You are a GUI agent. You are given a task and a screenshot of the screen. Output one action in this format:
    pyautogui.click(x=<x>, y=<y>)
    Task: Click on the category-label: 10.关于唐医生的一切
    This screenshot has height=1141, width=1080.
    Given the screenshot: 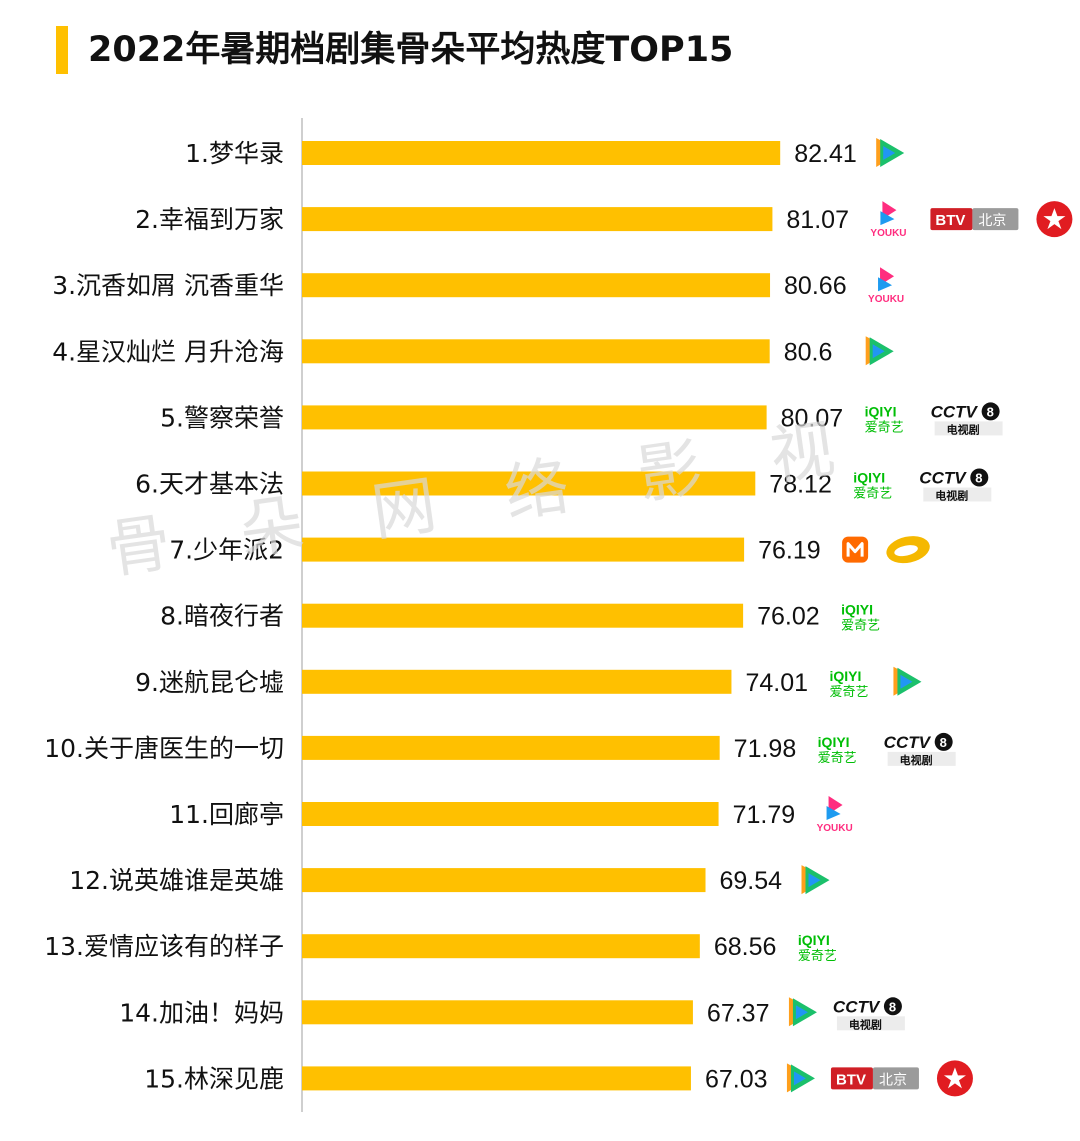 What is the action you would take?
    pyautogui.click(x=164, y=748)
    